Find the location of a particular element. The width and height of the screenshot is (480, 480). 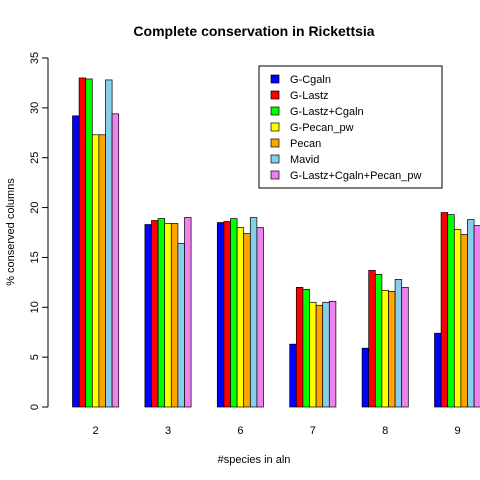

y-tick-label: 35 is located at coordinates (35, 58).